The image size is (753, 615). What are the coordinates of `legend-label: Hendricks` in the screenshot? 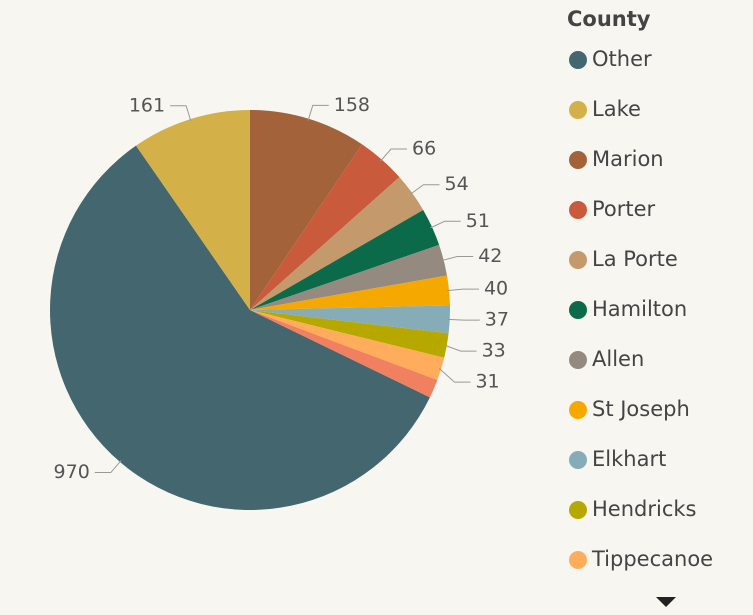 It's located at (644, 509).